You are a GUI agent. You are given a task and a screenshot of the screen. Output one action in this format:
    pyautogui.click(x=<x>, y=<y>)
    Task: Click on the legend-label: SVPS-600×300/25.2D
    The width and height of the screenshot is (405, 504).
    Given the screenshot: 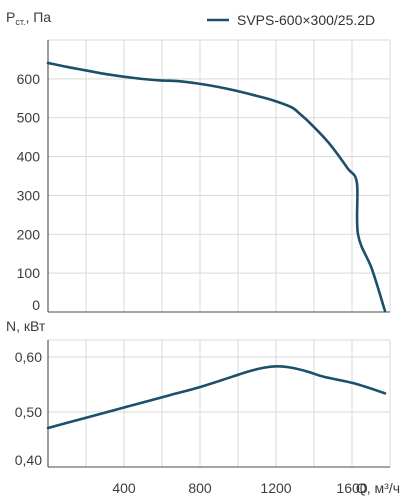 What is the action you would take?
    pyautogui.click(x=306, y=20)
    